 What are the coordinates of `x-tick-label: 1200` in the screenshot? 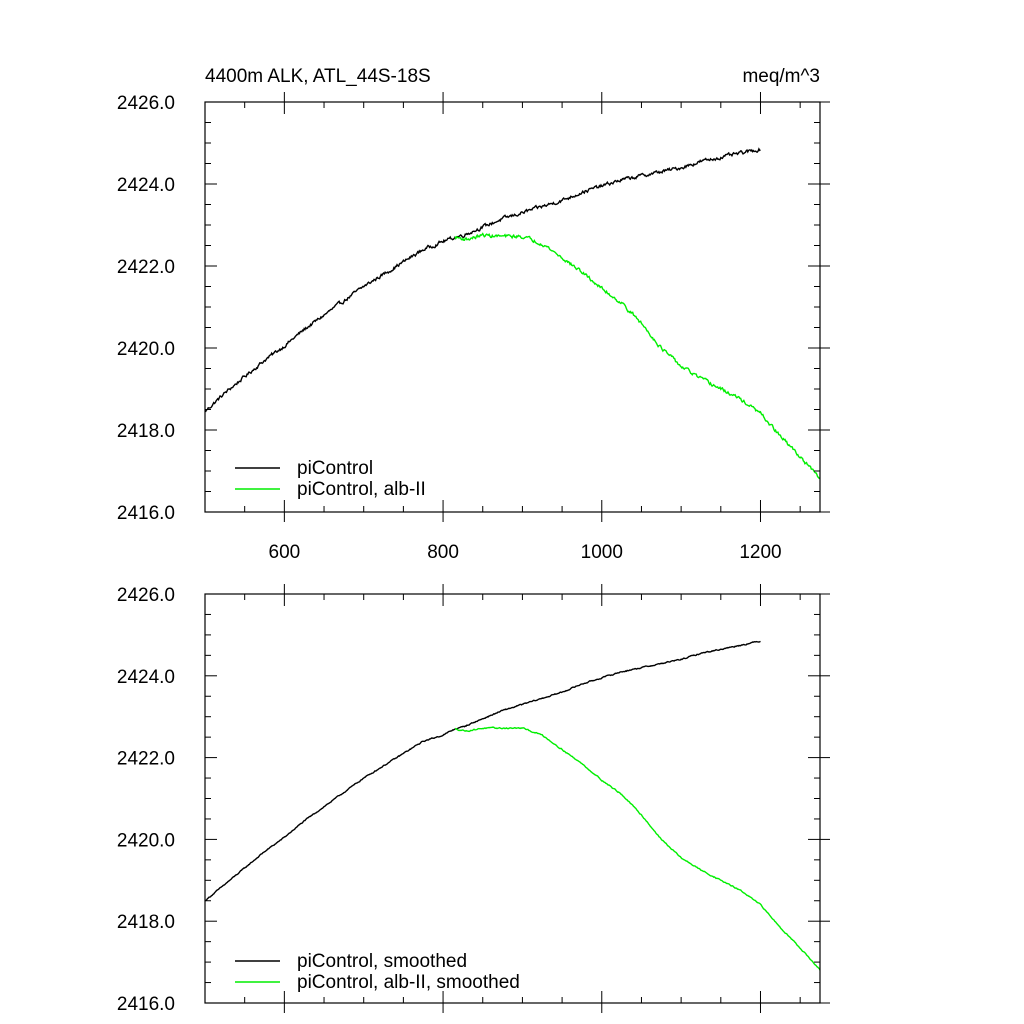 It's located at (760, 552).